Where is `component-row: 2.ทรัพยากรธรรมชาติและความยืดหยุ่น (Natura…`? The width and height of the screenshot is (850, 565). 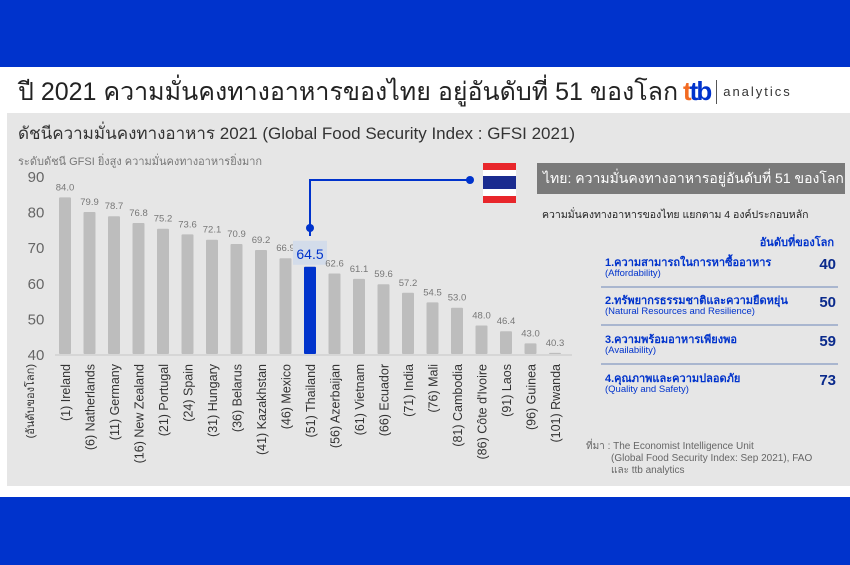 component-row: 2.ทรัพยากรธรรมชาติและความยืดหยุ่น (Natura… is located at coordinates (719, 307).